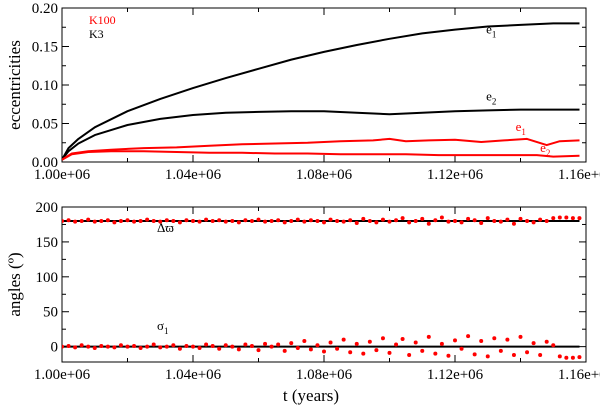 The width and height of the screenshot is (600, 408). I want to click on bottom-y-axis-label: angles (º), so click(14, 284).